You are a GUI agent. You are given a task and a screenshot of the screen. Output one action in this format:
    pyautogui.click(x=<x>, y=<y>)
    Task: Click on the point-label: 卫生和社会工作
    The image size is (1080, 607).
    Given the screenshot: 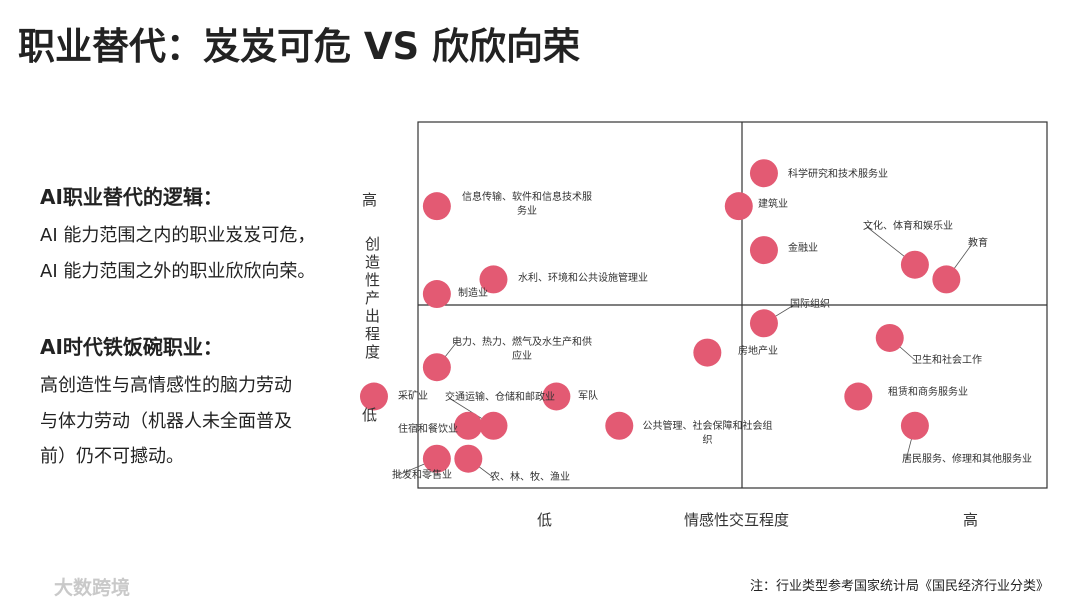 What is the action you would take?
    pyautogui.click(x=947, y=360)
    